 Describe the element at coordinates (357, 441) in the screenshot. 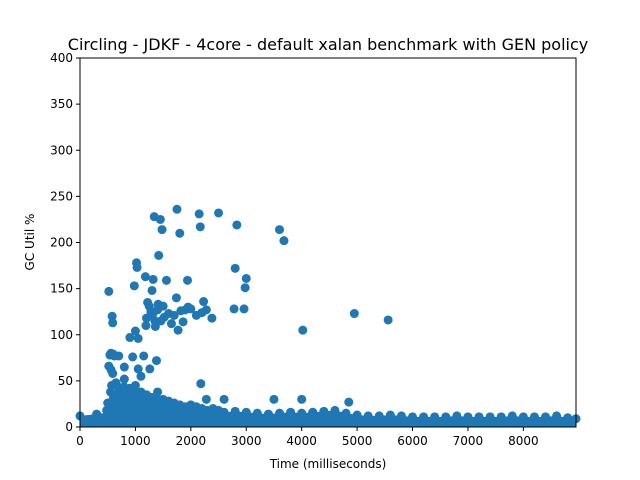

I see `x-tick-label: 5000` at that location.